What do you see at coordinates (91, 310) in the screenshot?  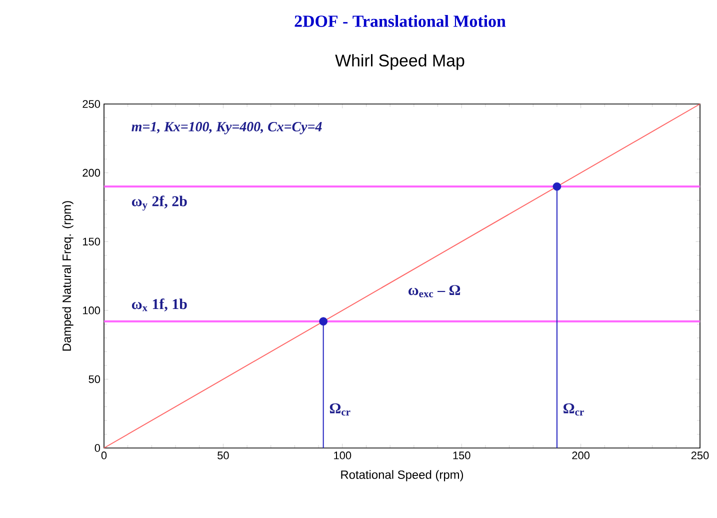 I see `y-tick-label: 100` at bounding box center [91, 310].